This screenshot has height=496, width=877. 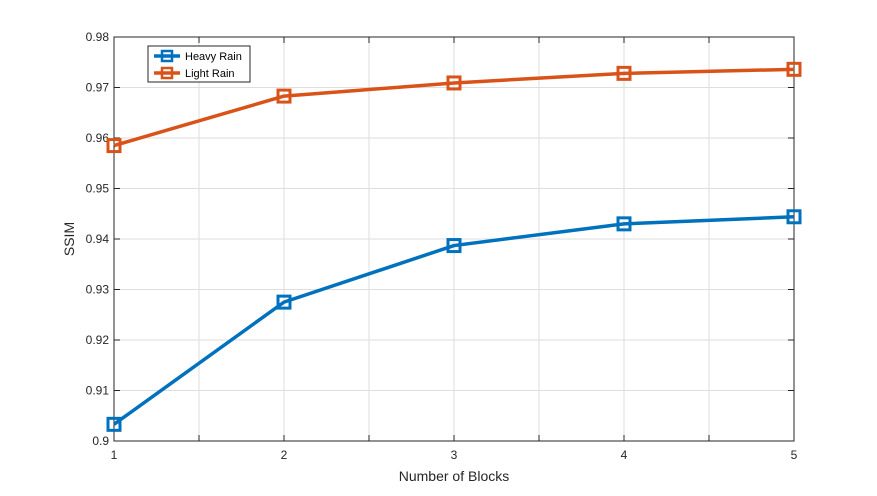 What do you see at coordinates (98, 391) in the screenshot?
I see `y-tick-label: 0.91` at bounding box center [98, 391].